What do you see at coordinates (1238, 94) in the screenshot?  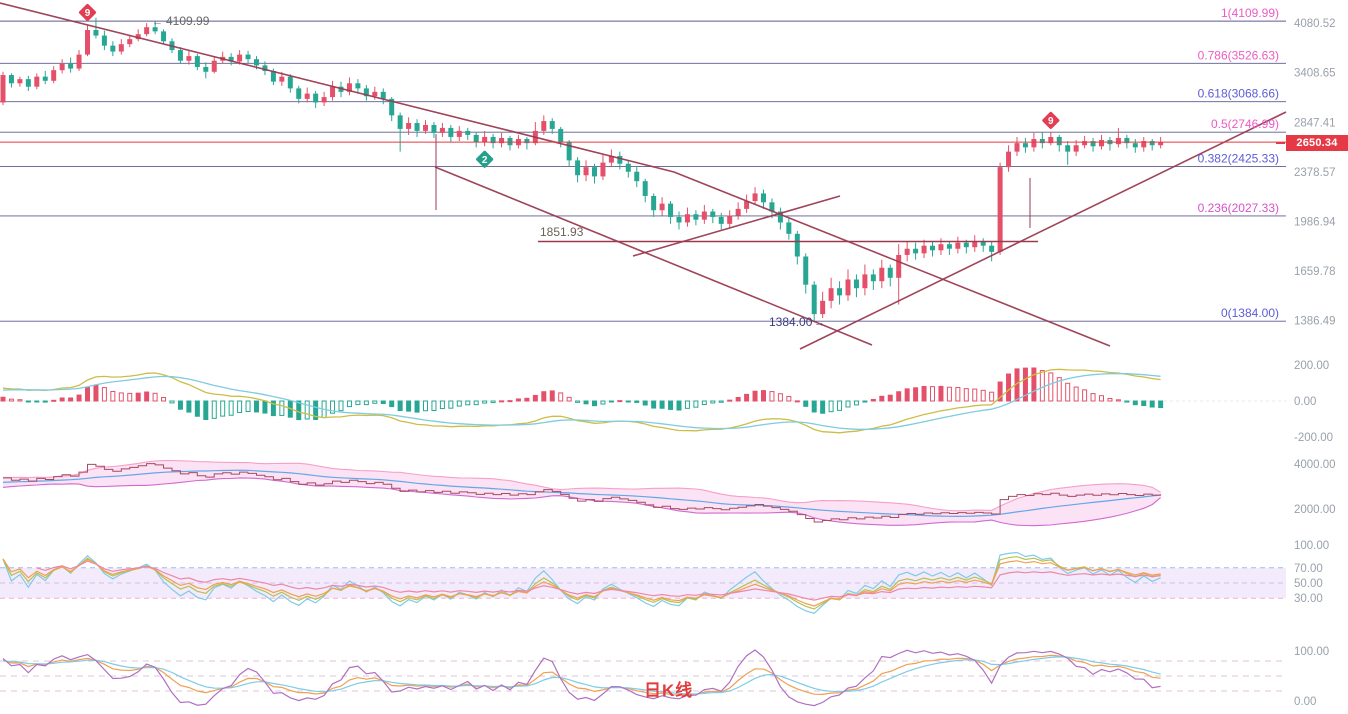 I see `fib-label: 0.618(3068.66)` at bounding box center [1238, 94].